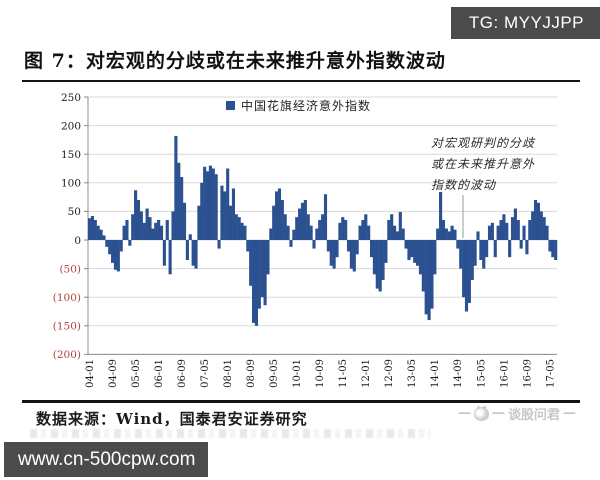  I want to click on x-axis-label: 12-01, so click(366, 373).